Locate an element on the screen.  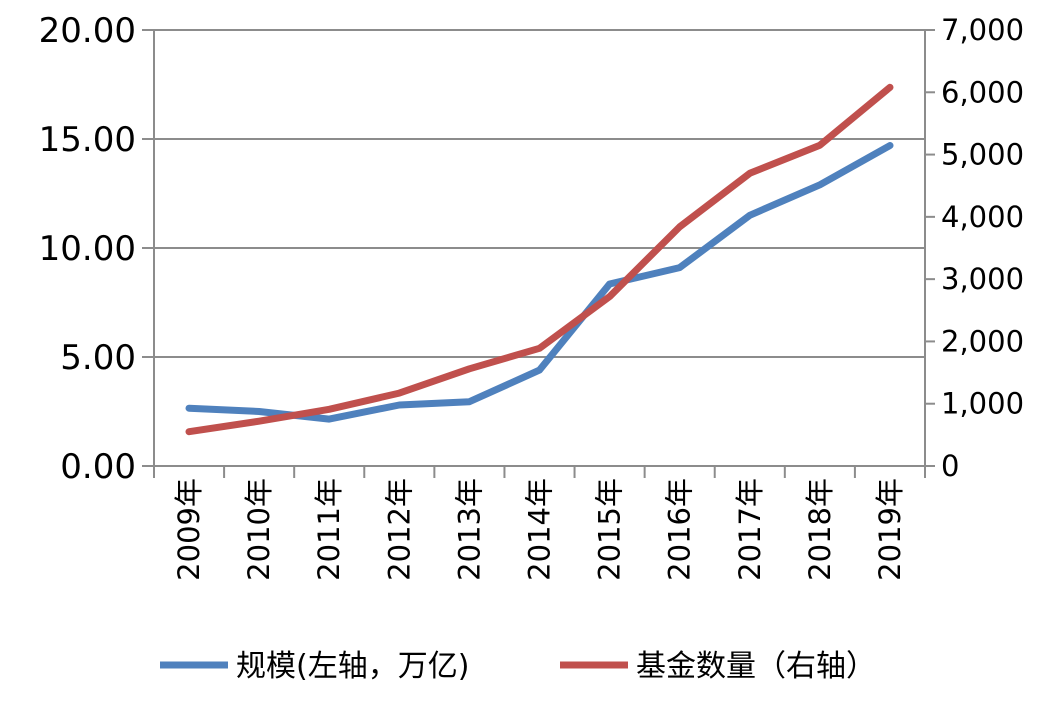
x-tick-label: 2019年 is located at coordinates (890, 529).